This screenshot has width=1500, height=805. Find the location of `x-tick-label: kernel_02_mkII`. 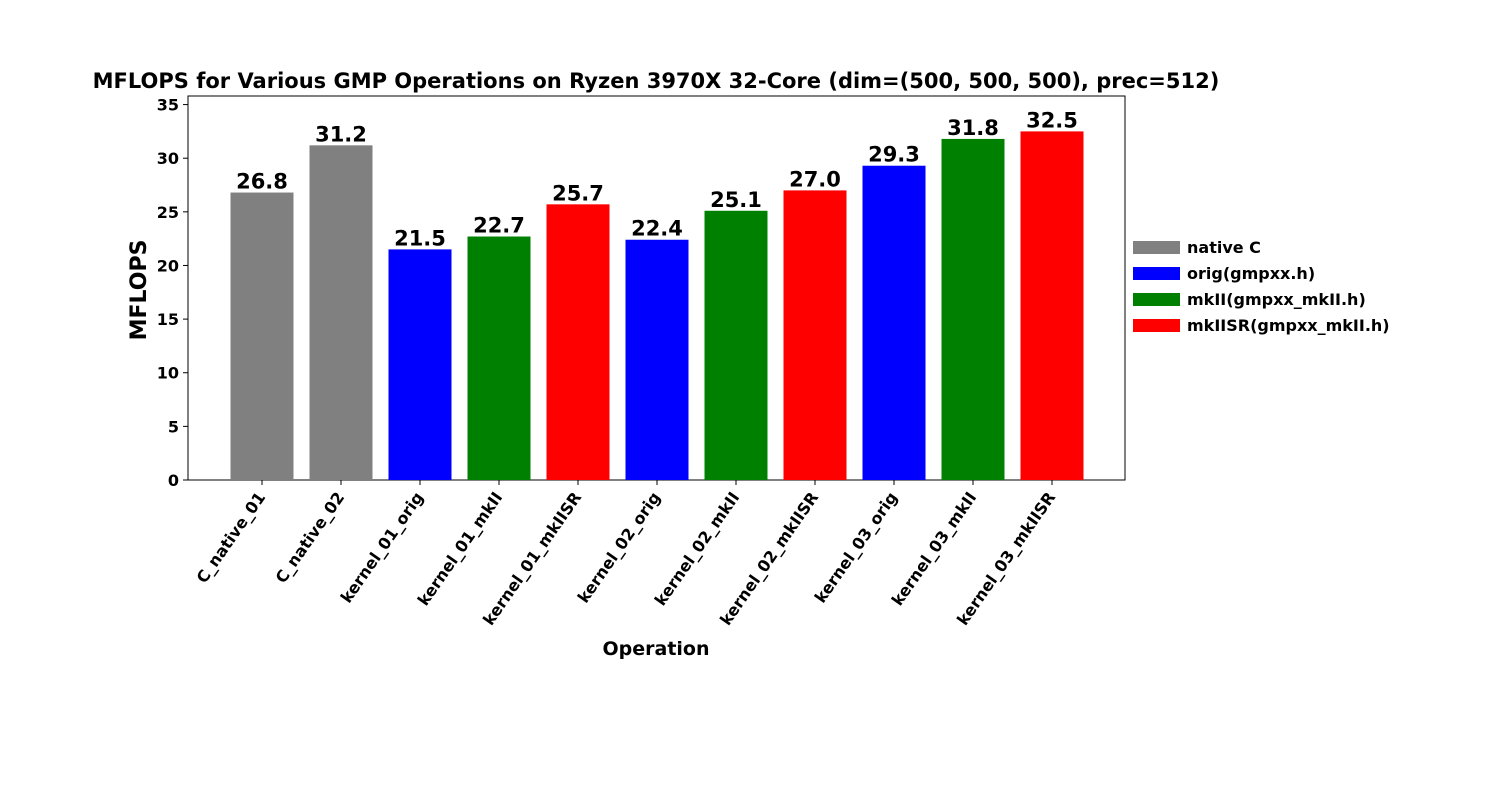

x-tick-label: kernel_02_mkII is located at coordinates (697, 548).